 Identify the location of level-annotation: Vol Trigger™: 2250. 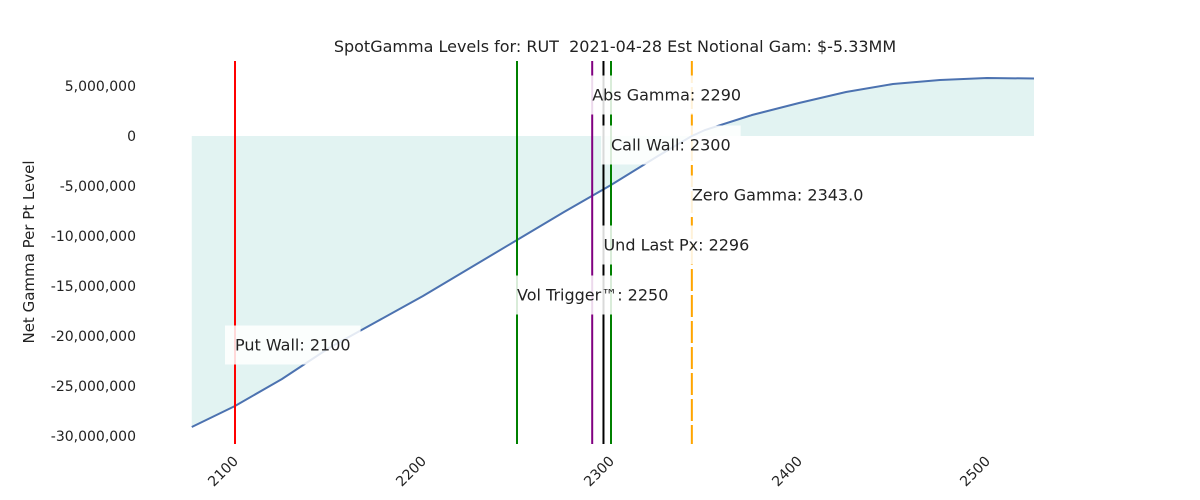
(593, 295).